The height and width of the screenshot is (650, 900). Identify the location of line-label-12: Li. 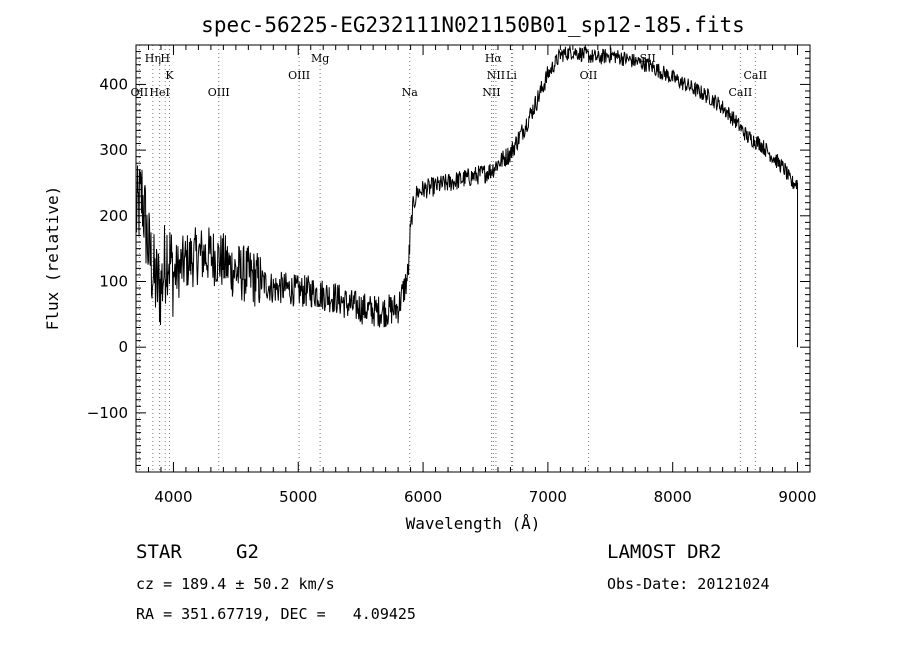
(511, 75).